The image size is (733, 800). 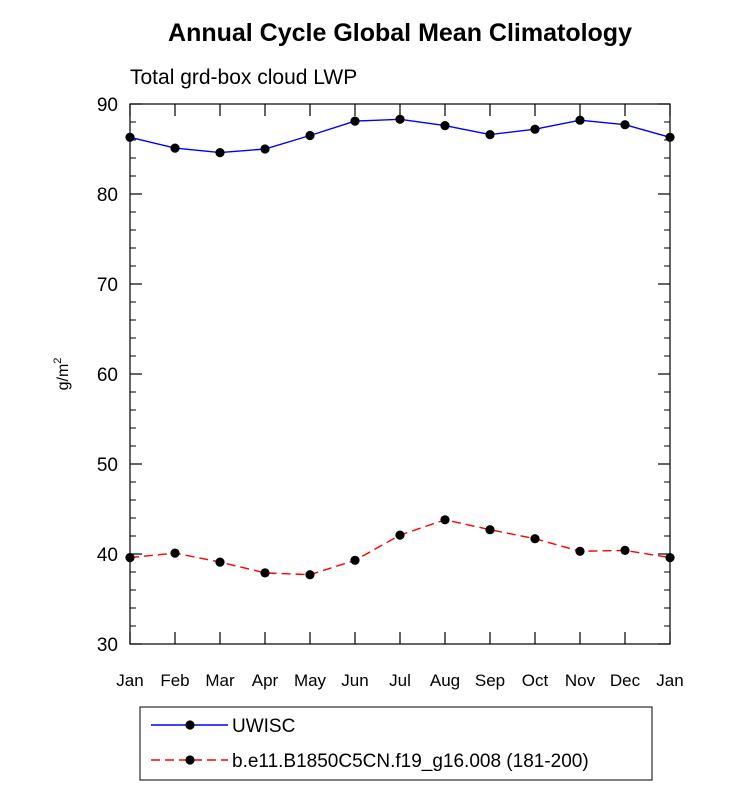 What do you see at coordinates (243, 77) in the screenshot?
I see `chart-subtitle: Total grd-box cloud LWP` at bounding box center [243, 77].